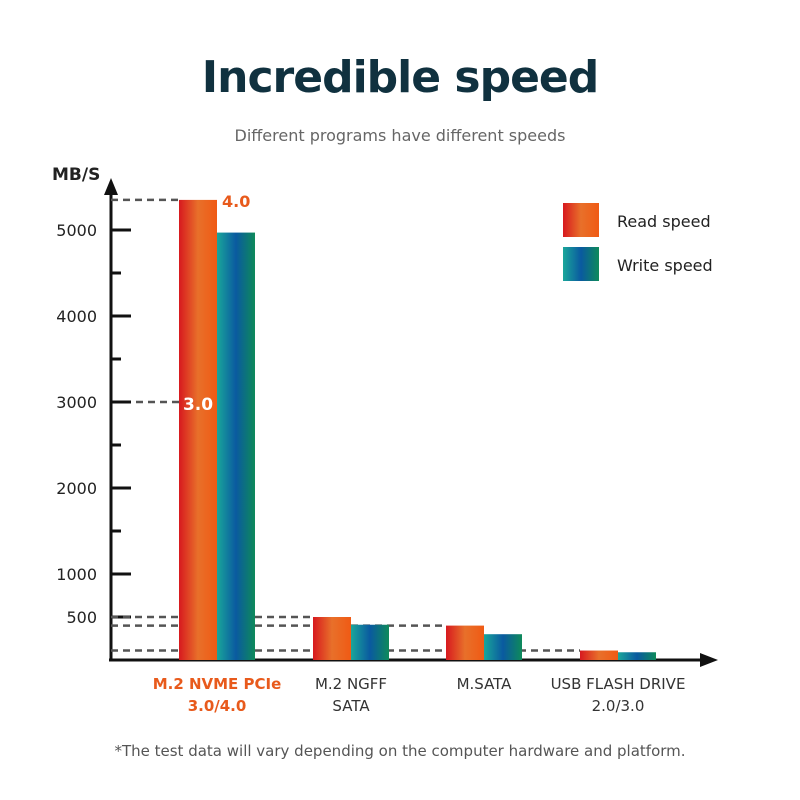 This screenshot has height=800, width=800. I want to click on y-tick-label: 3000, so click(76, 402).